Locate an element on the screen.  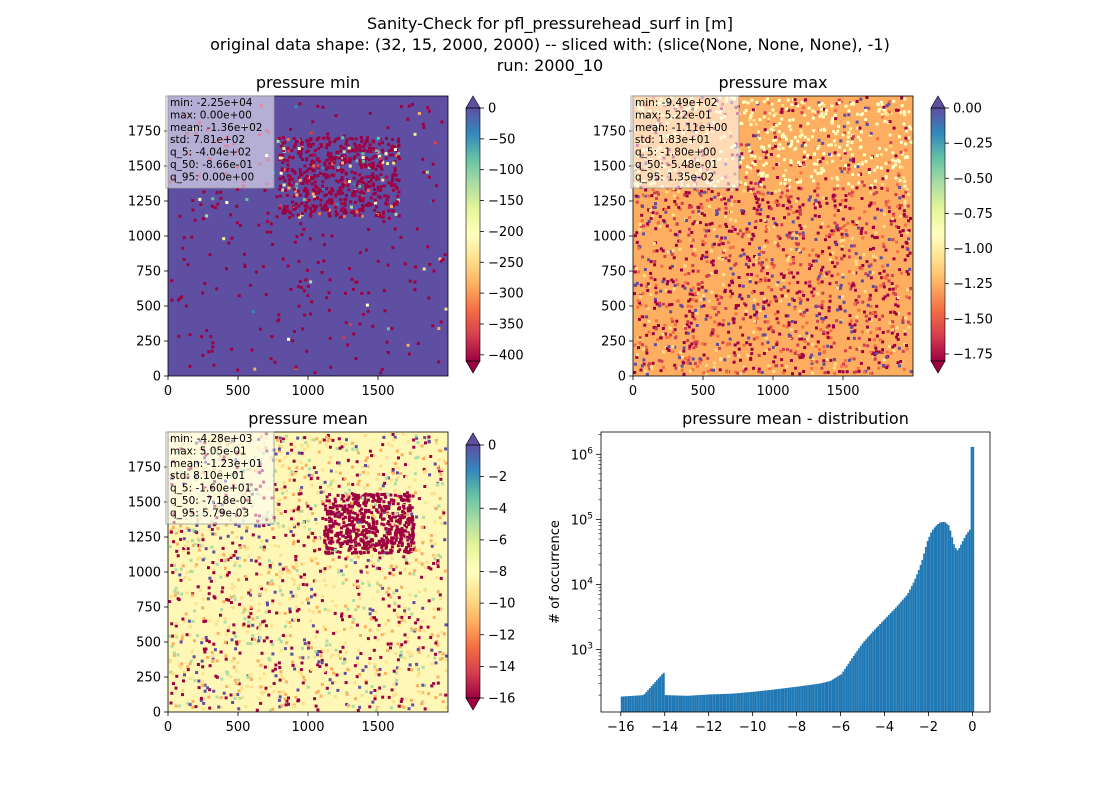
stats-box-frame is located at coordinates (220, 142).